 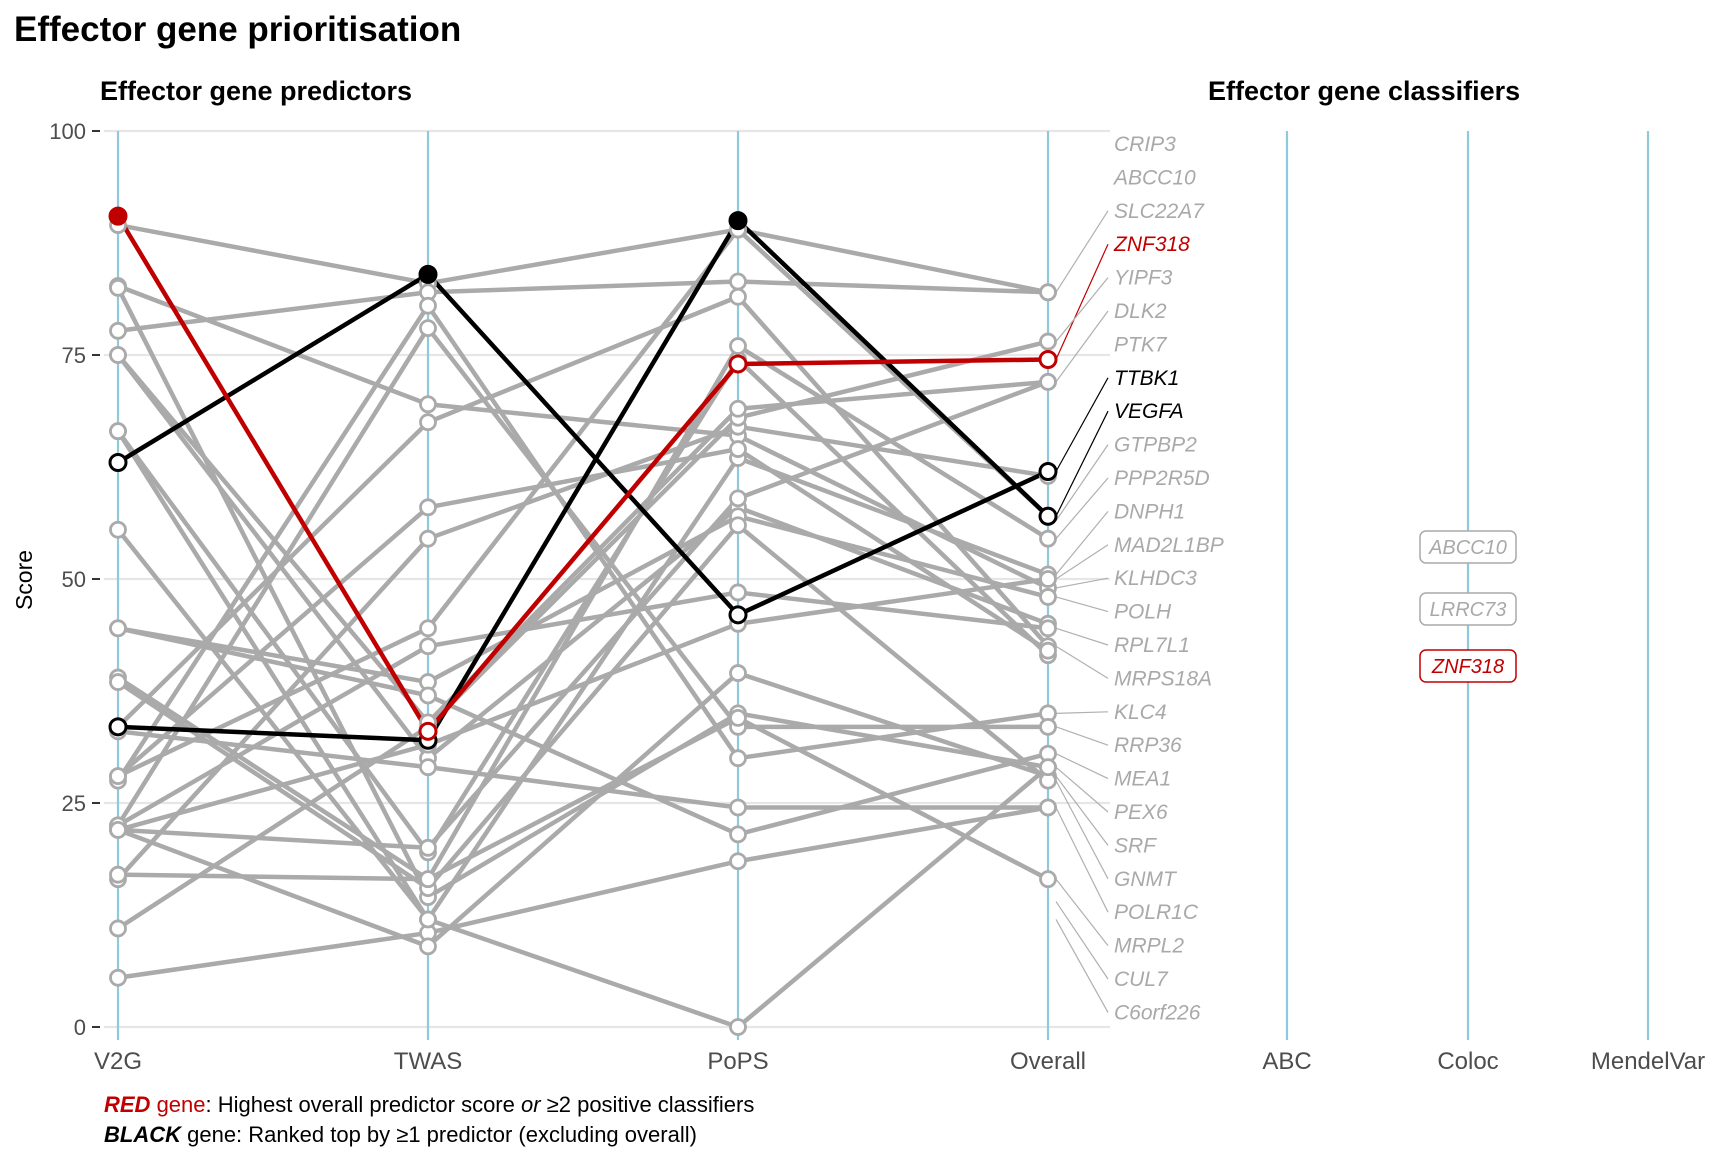 I want to click on leader-rpl7l1, so click(x=1082, y=636).